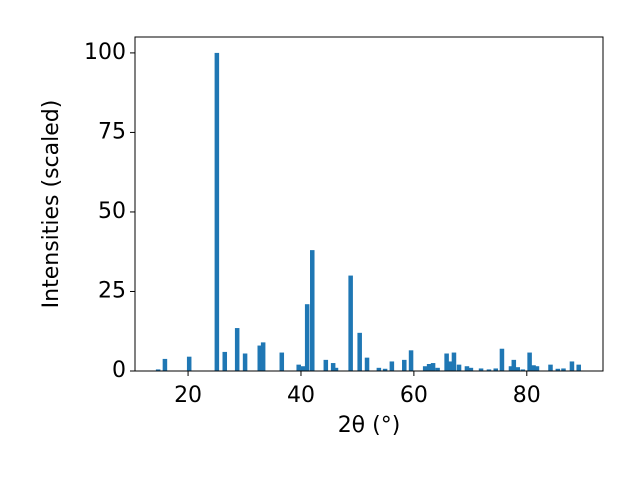 The height and width of the screenshot is (480, 640). I want to click on y-tick-label: 50, so click(112, 211).